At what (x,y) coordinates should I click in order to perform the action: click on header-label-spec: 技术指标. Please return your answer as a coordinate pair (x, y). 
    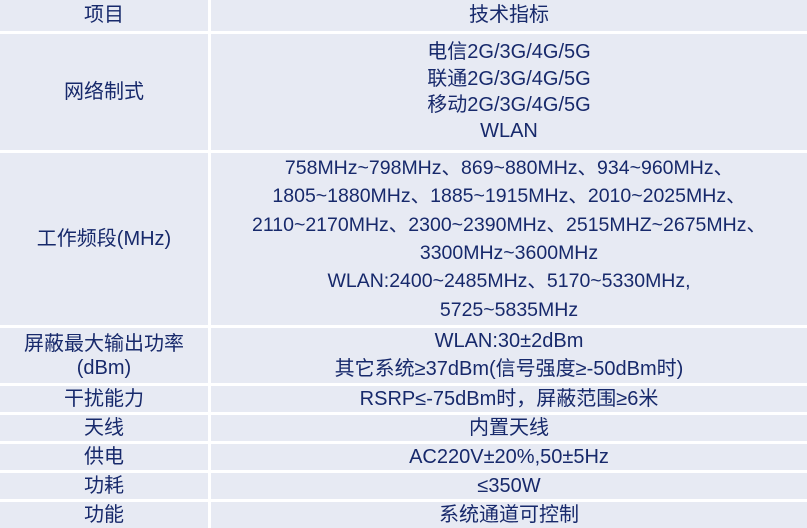
    Looking at the image, I should click on (509, 15).